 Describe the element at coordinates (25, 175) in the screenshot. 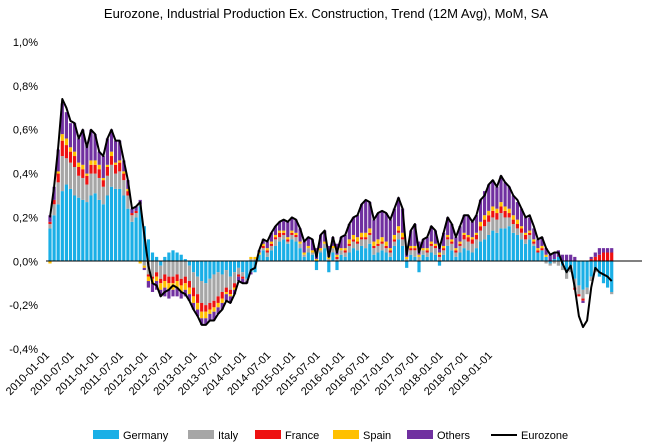

I see `y-tick-label: 0,4%` at that location.